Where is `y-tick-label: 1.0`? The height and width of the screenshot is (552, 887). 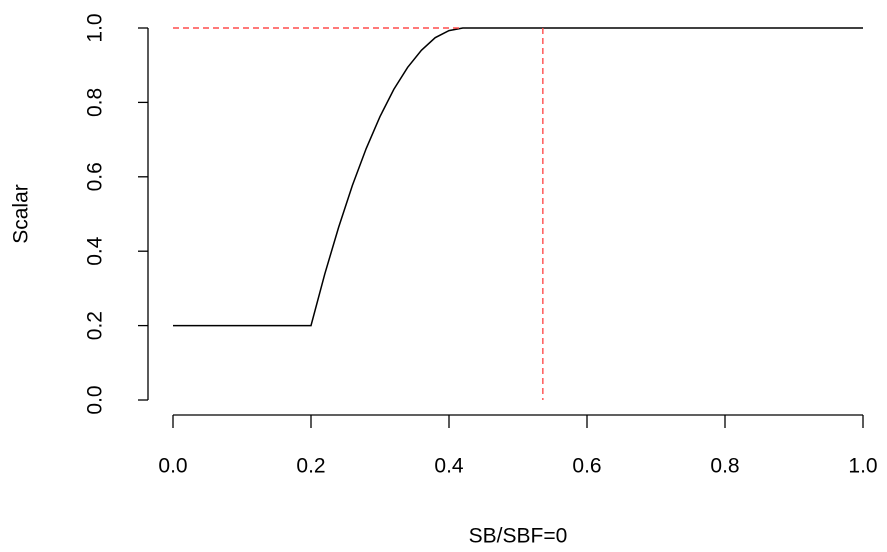
y-tick-label: 1.0 is located at coordinates (95, 27).